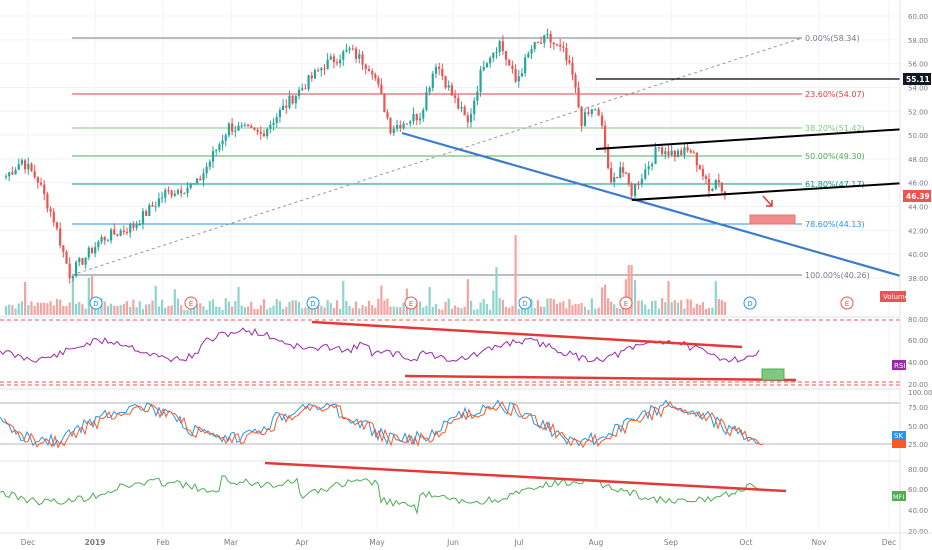  What do you see at coordinates (163, 542) in the screenshot?
I see `time-tick-label: Feb` at bounding box center [163, 542].